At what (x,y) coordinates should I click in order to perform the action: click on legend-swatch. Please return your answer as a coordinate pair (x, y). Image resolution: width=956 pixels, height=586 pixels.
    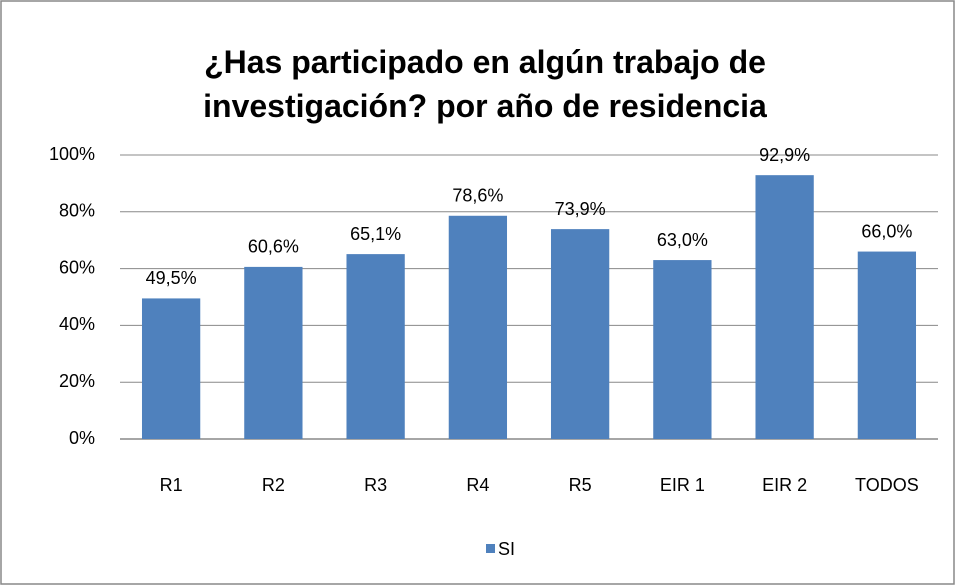
    Looking at the image, I should click on (490, 548).